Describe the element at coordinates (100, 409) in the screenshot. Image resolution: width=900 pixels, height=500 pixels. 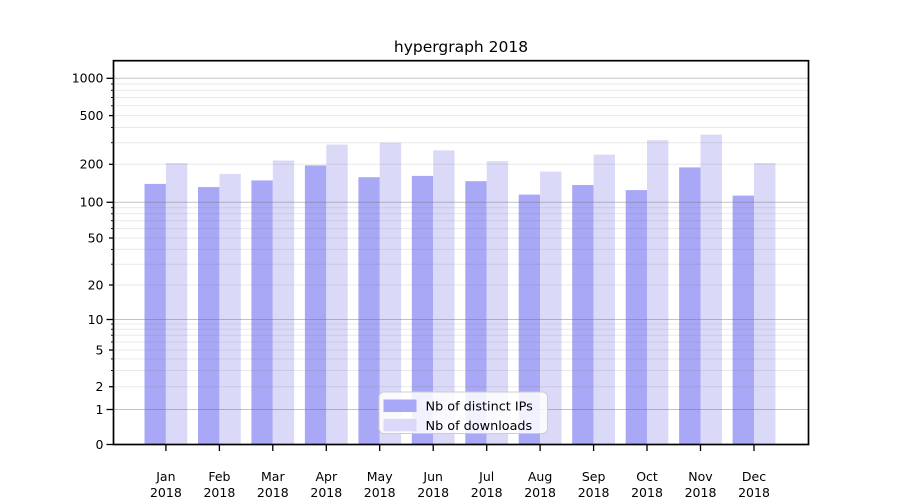
I see `y-tick-label-1: 1` at that location.